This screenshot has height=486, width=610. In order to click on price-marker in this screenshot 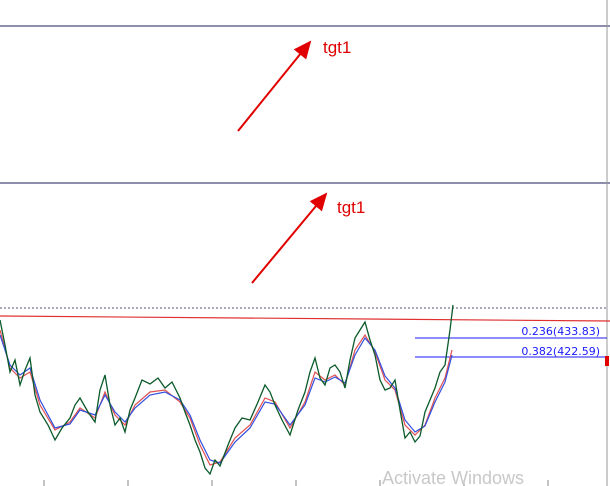, I will do `click(607, 361)`.